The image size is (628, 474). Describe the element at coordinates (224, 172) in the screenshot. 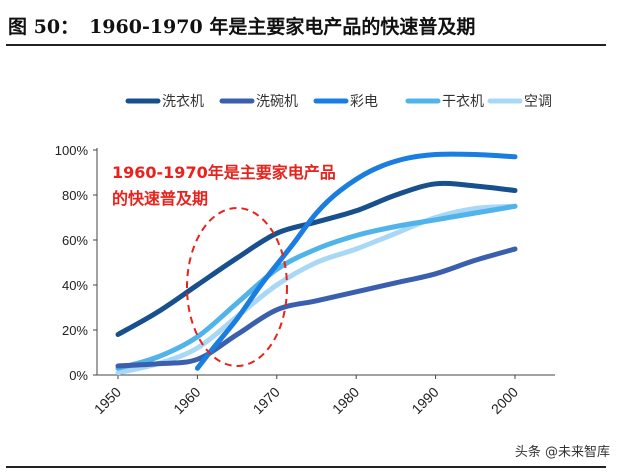

I see `annotation-text-line: 1960-1970年是主要家电产品` at that location.